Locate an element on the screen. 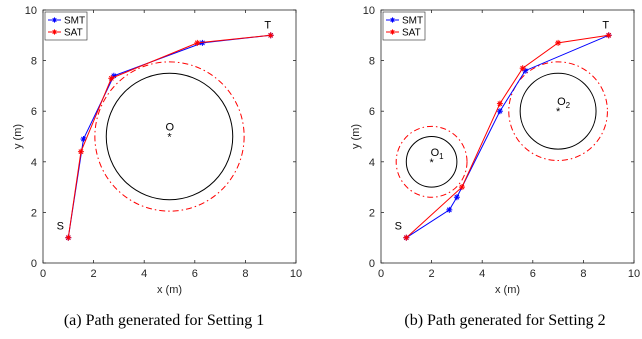 The height and width of the screenshot is (339, 642). obstacle-label-subscript: 1 is located at coordinates (441, 156).